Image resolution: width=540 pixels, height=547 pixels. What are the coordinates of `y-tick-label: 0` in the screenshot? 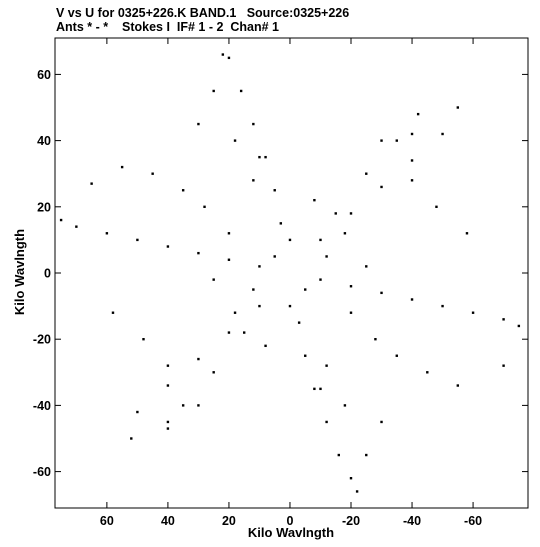 It's located at (47, 274).